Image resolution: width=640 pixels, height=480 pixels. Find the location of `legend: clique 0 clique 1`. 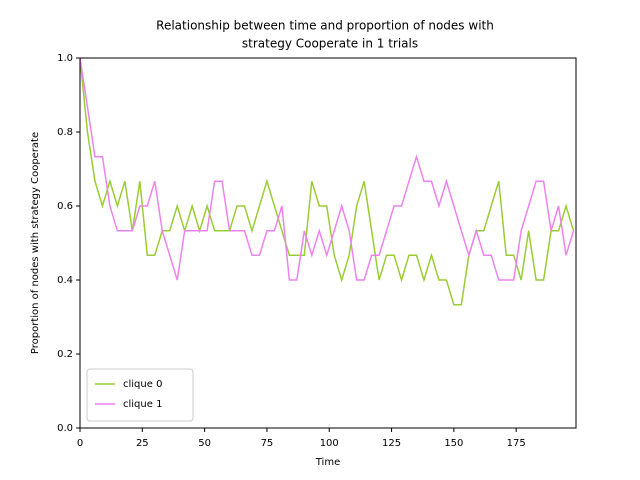

legend: clique 0 clique 1 is located at coordinates (140, 395).